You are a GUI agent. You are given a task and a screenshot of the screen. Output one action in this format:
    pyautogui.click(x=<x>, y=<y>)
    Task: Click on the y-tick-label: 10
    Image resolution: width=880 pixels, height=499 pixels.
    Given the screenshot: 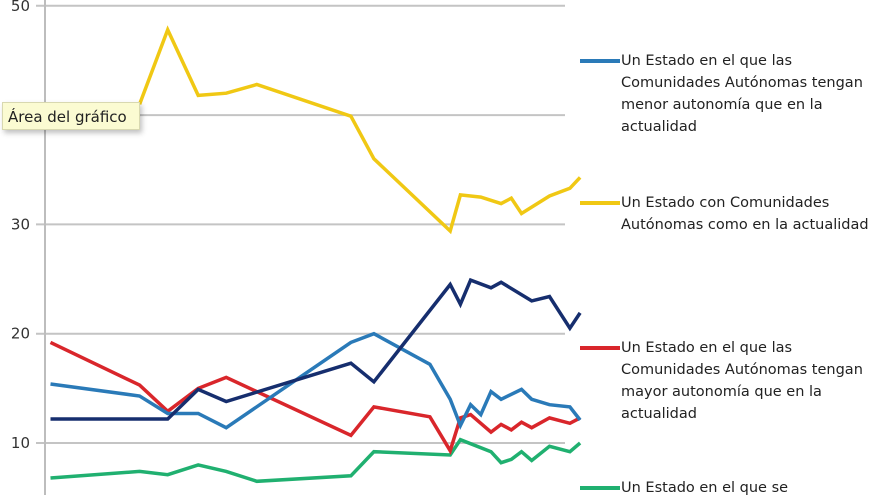 What is the action you would take?
    pyautogui.click(x=20, y=443)
    